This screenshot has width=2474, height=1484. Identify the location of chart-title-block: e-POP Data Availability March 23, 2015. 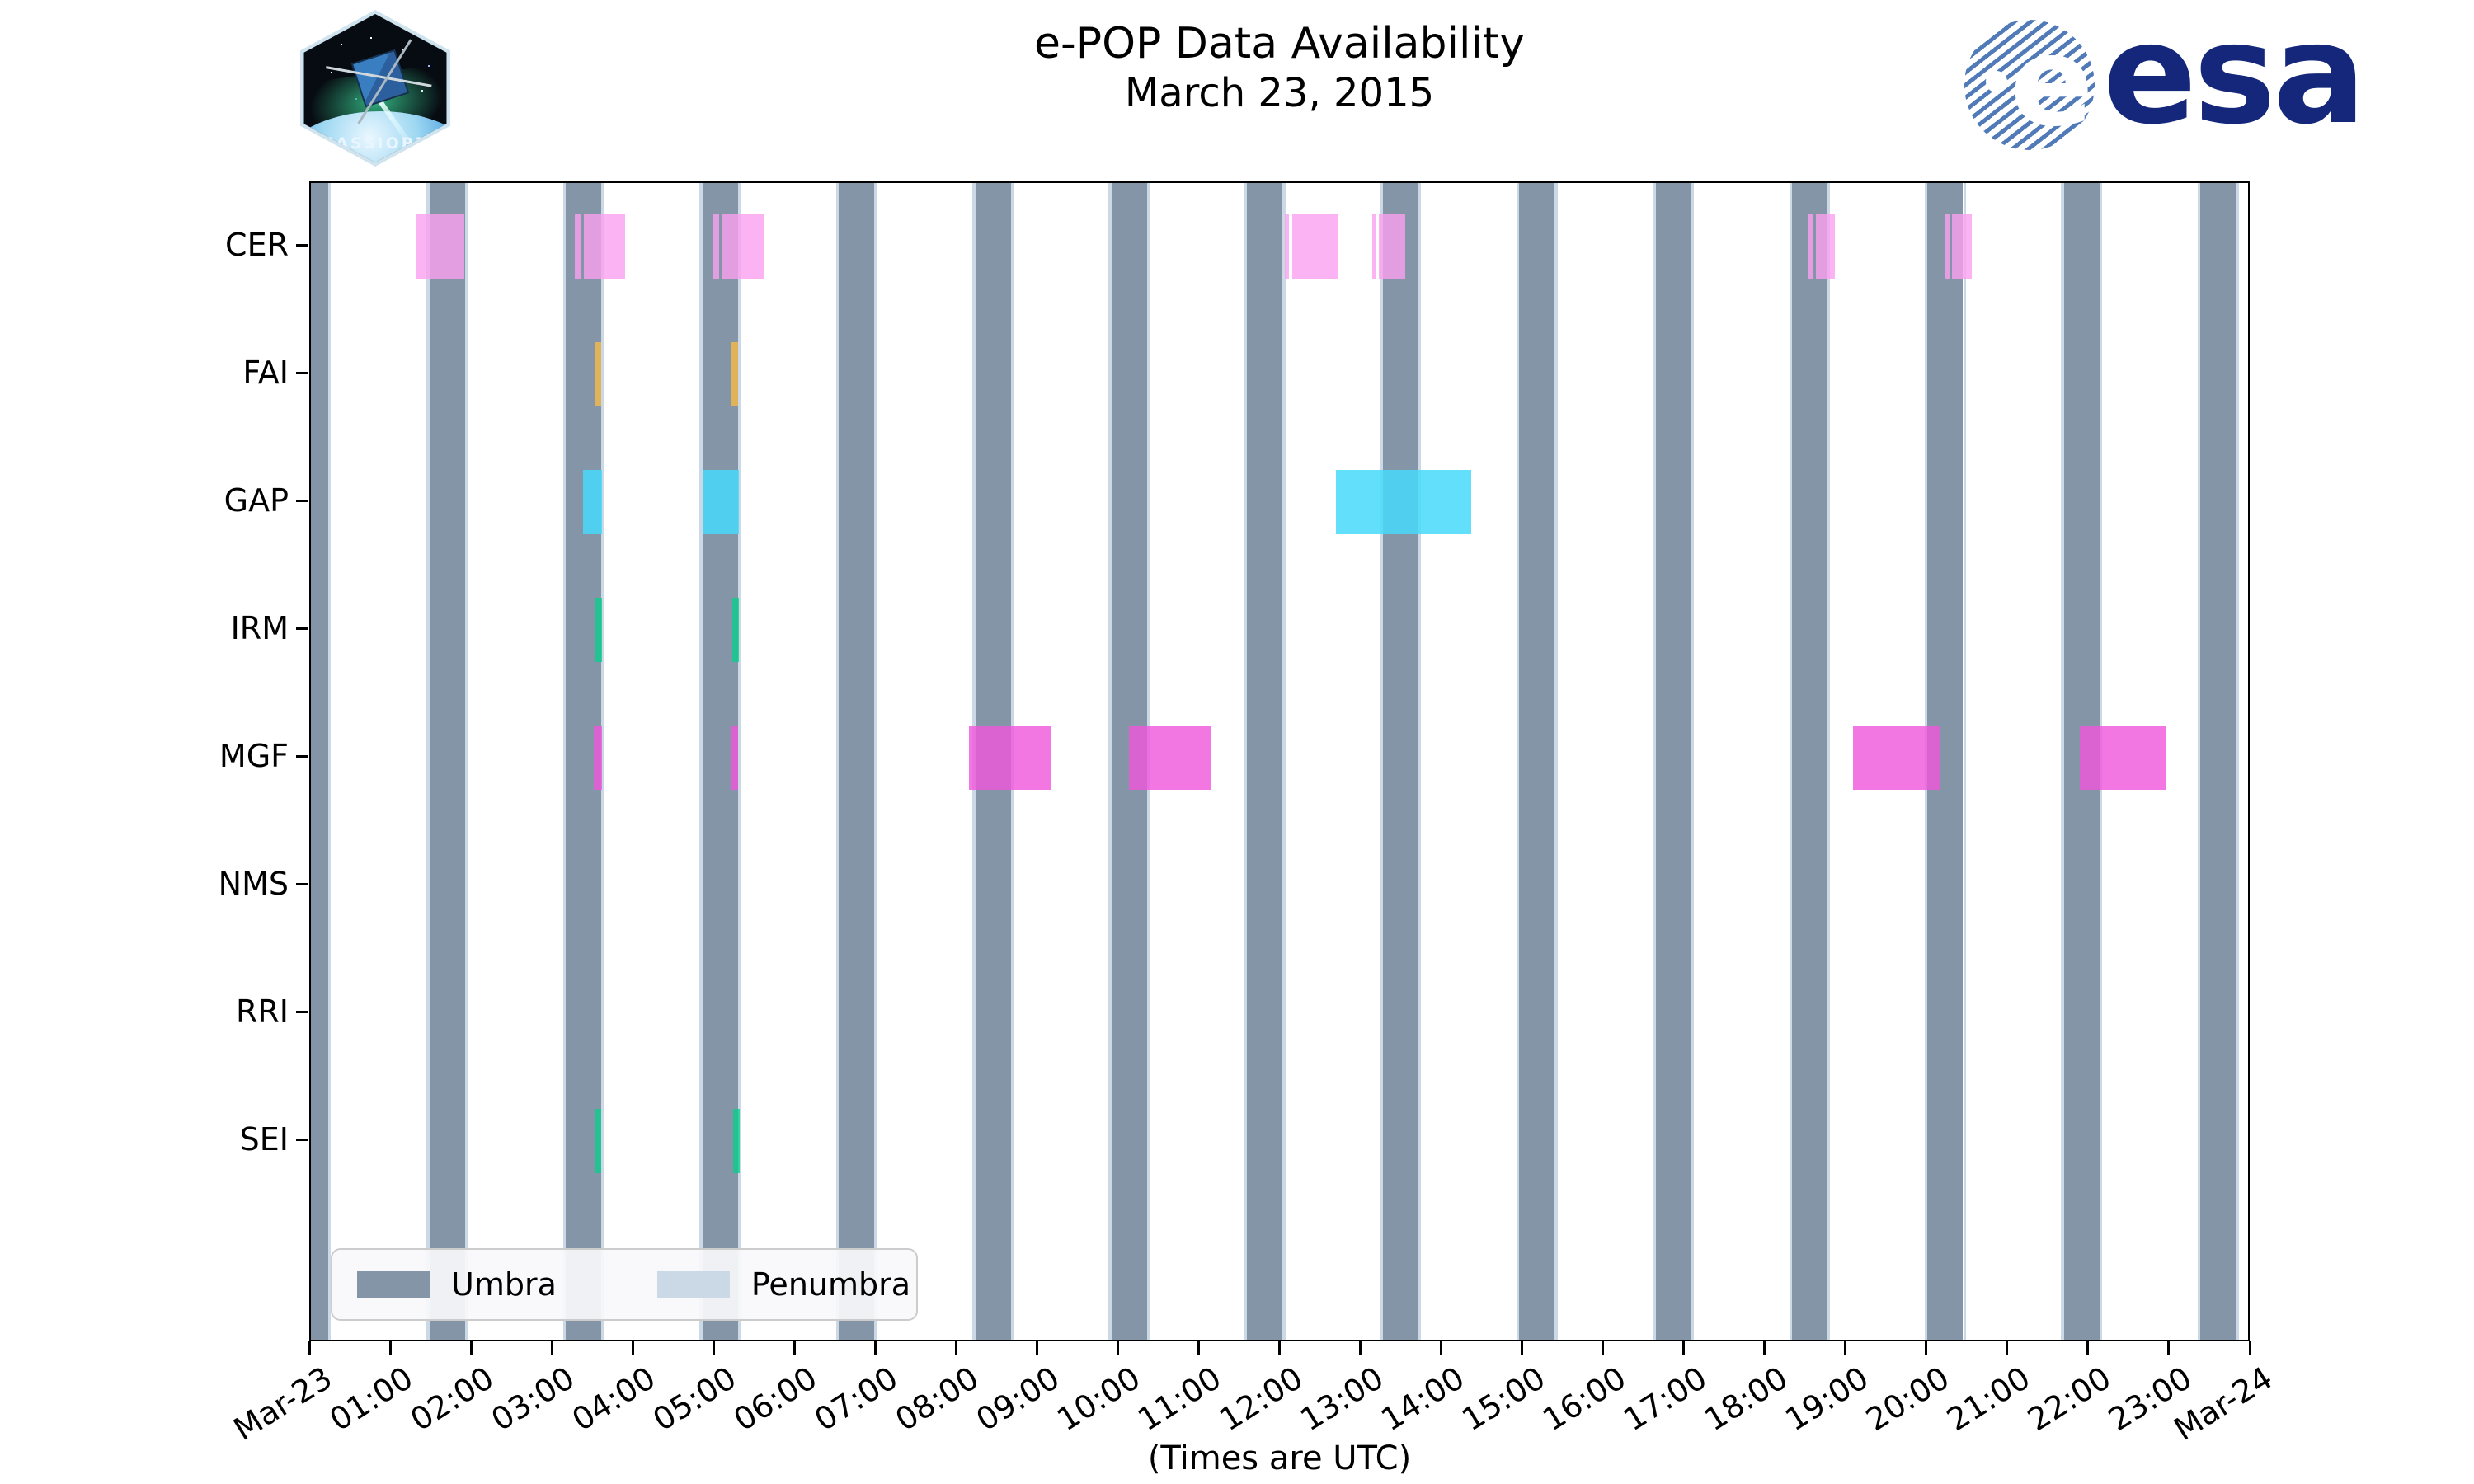
(1279, 67).